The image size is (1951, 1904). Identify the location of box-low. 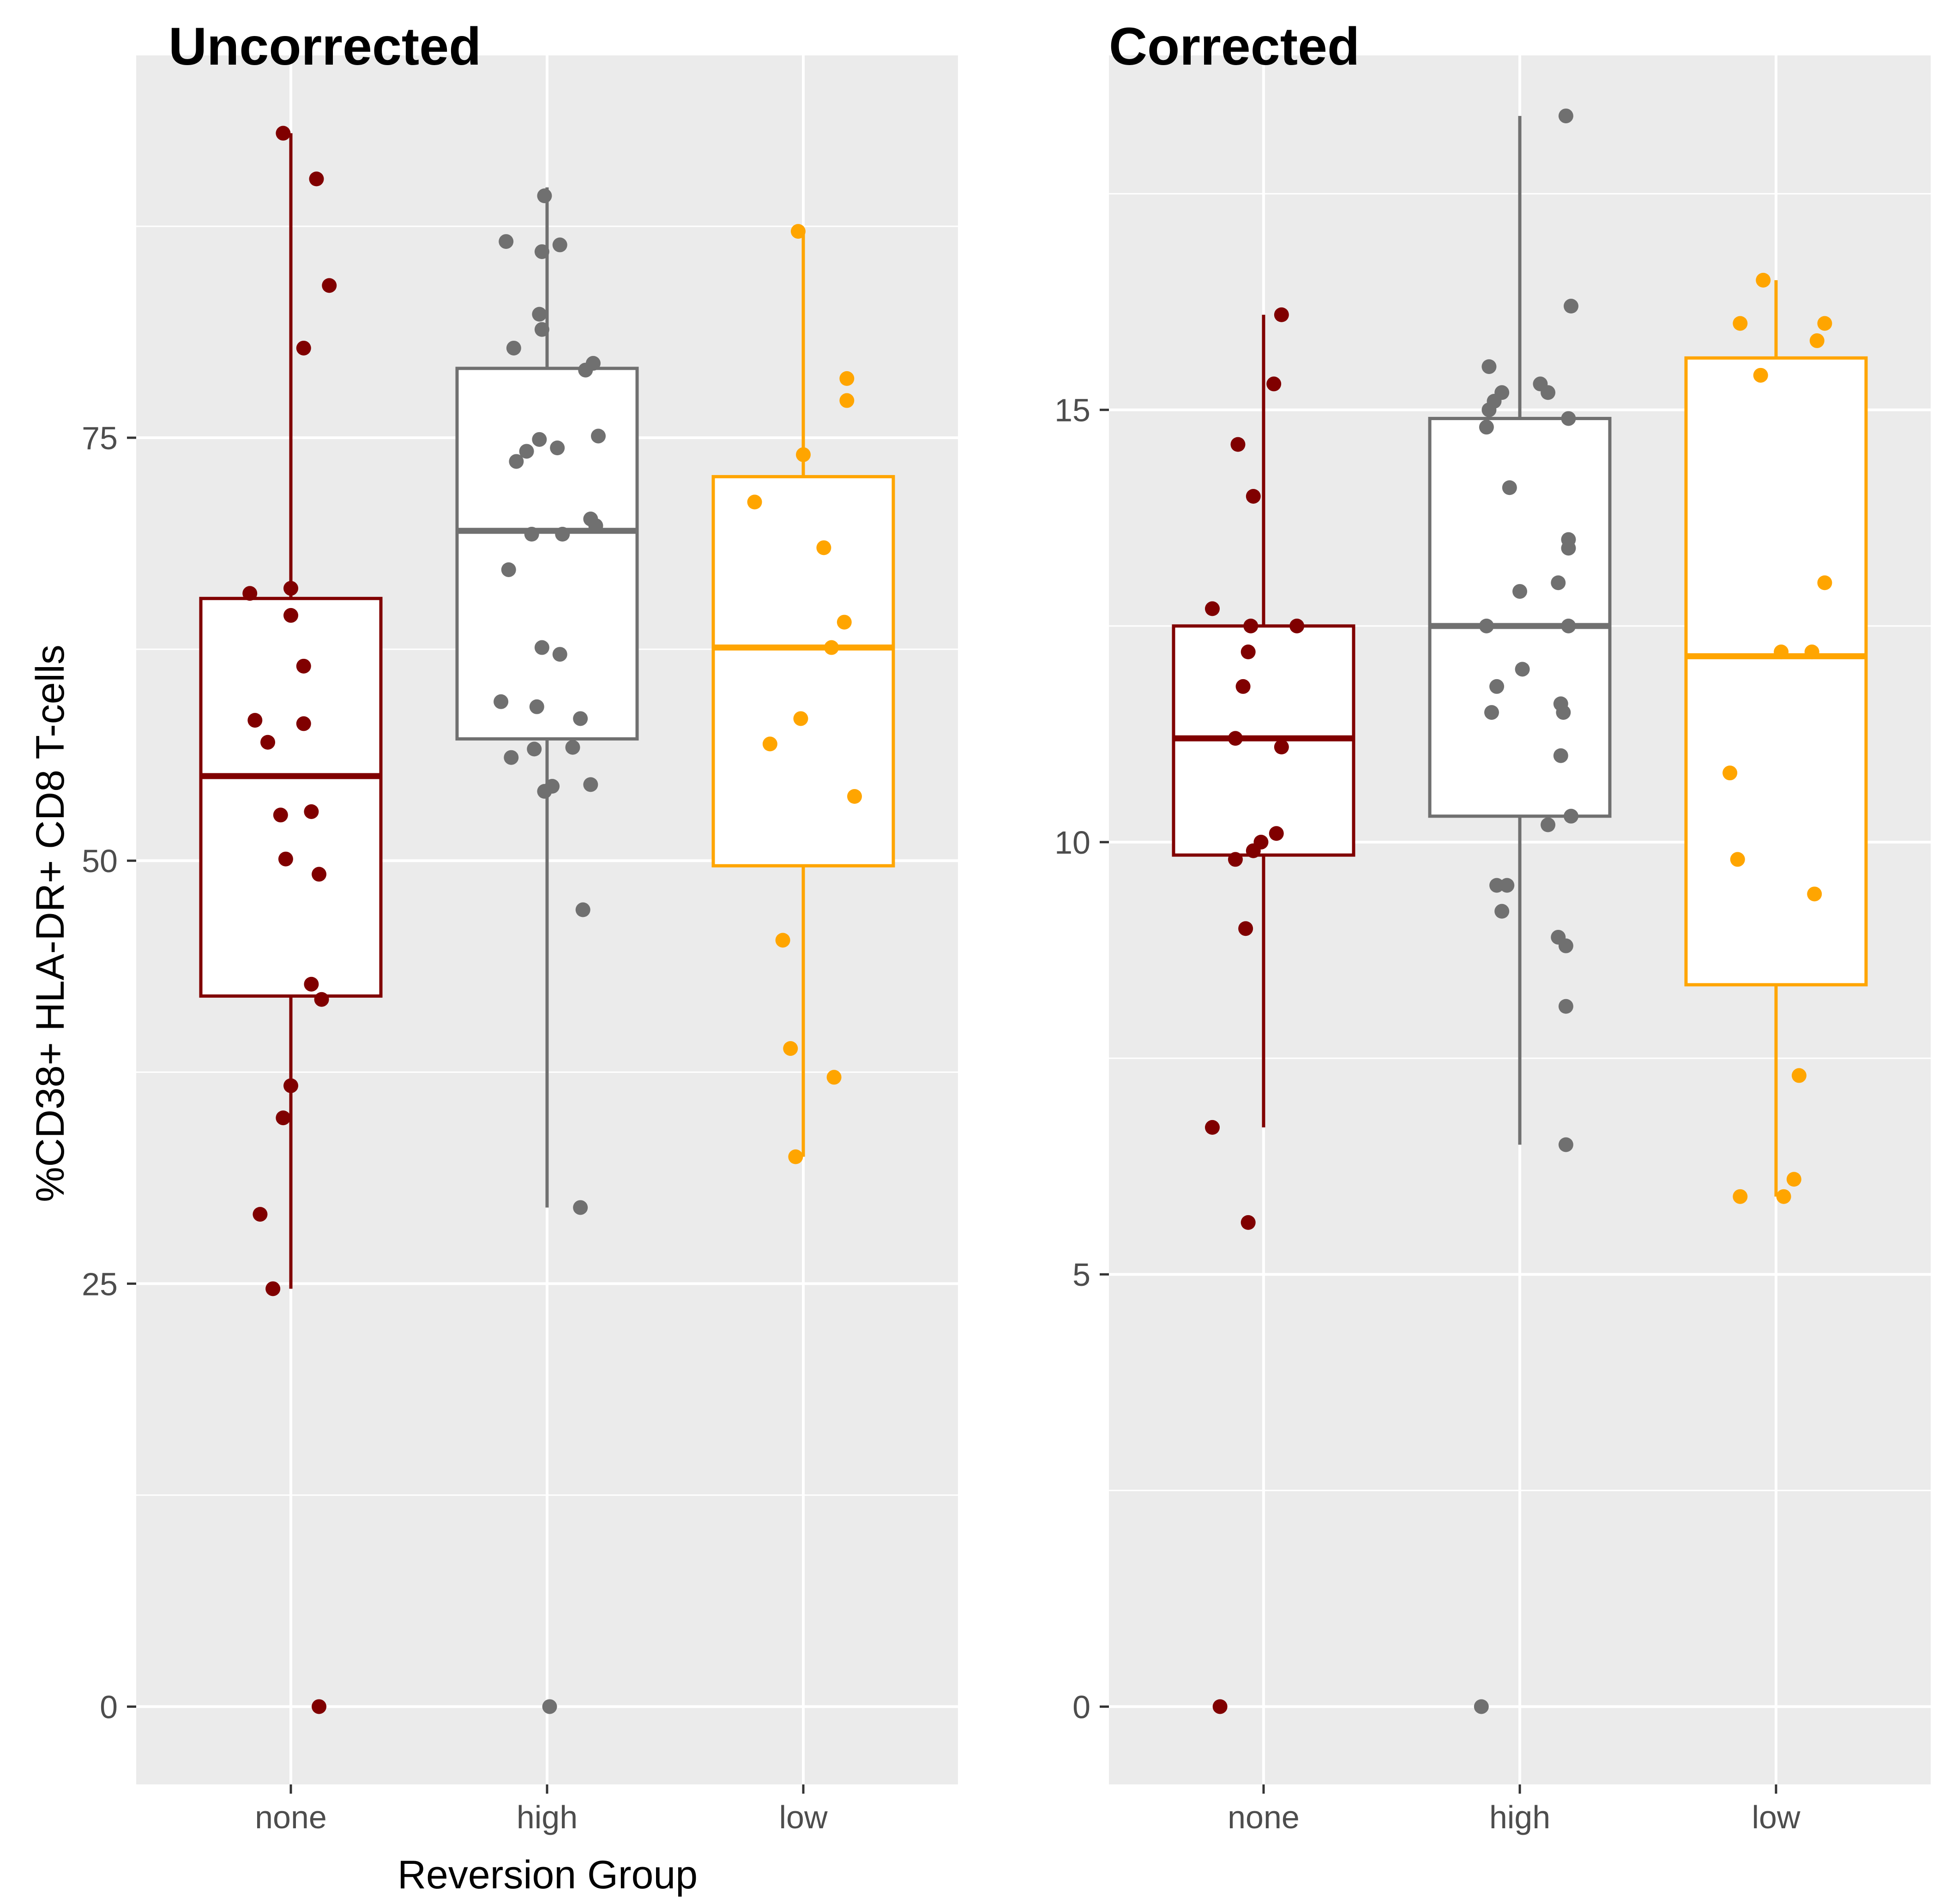
(803, 671).